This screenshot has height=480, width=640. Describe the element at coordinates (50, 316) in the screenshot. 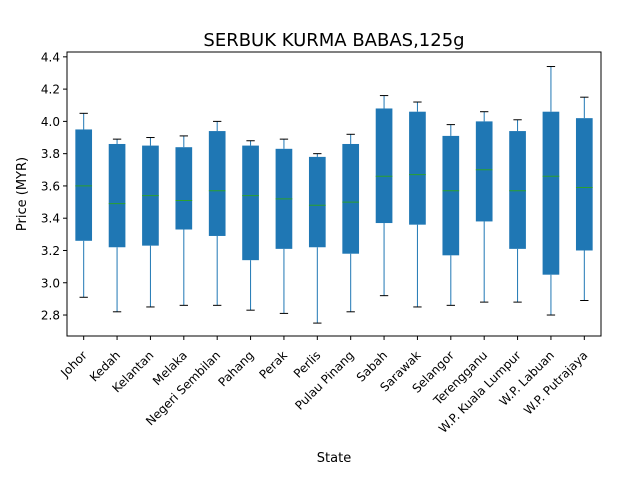

I see `y-tick-label: 2.8` at that location.